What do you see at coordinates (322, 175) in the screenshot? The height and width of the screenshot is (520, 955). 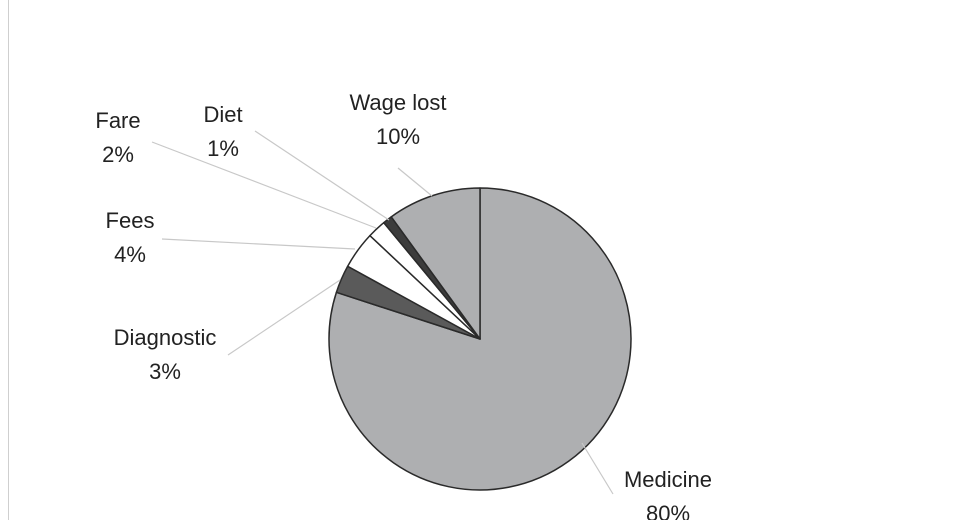 I see `leader-line-diet` at bounding box center [322, 175].